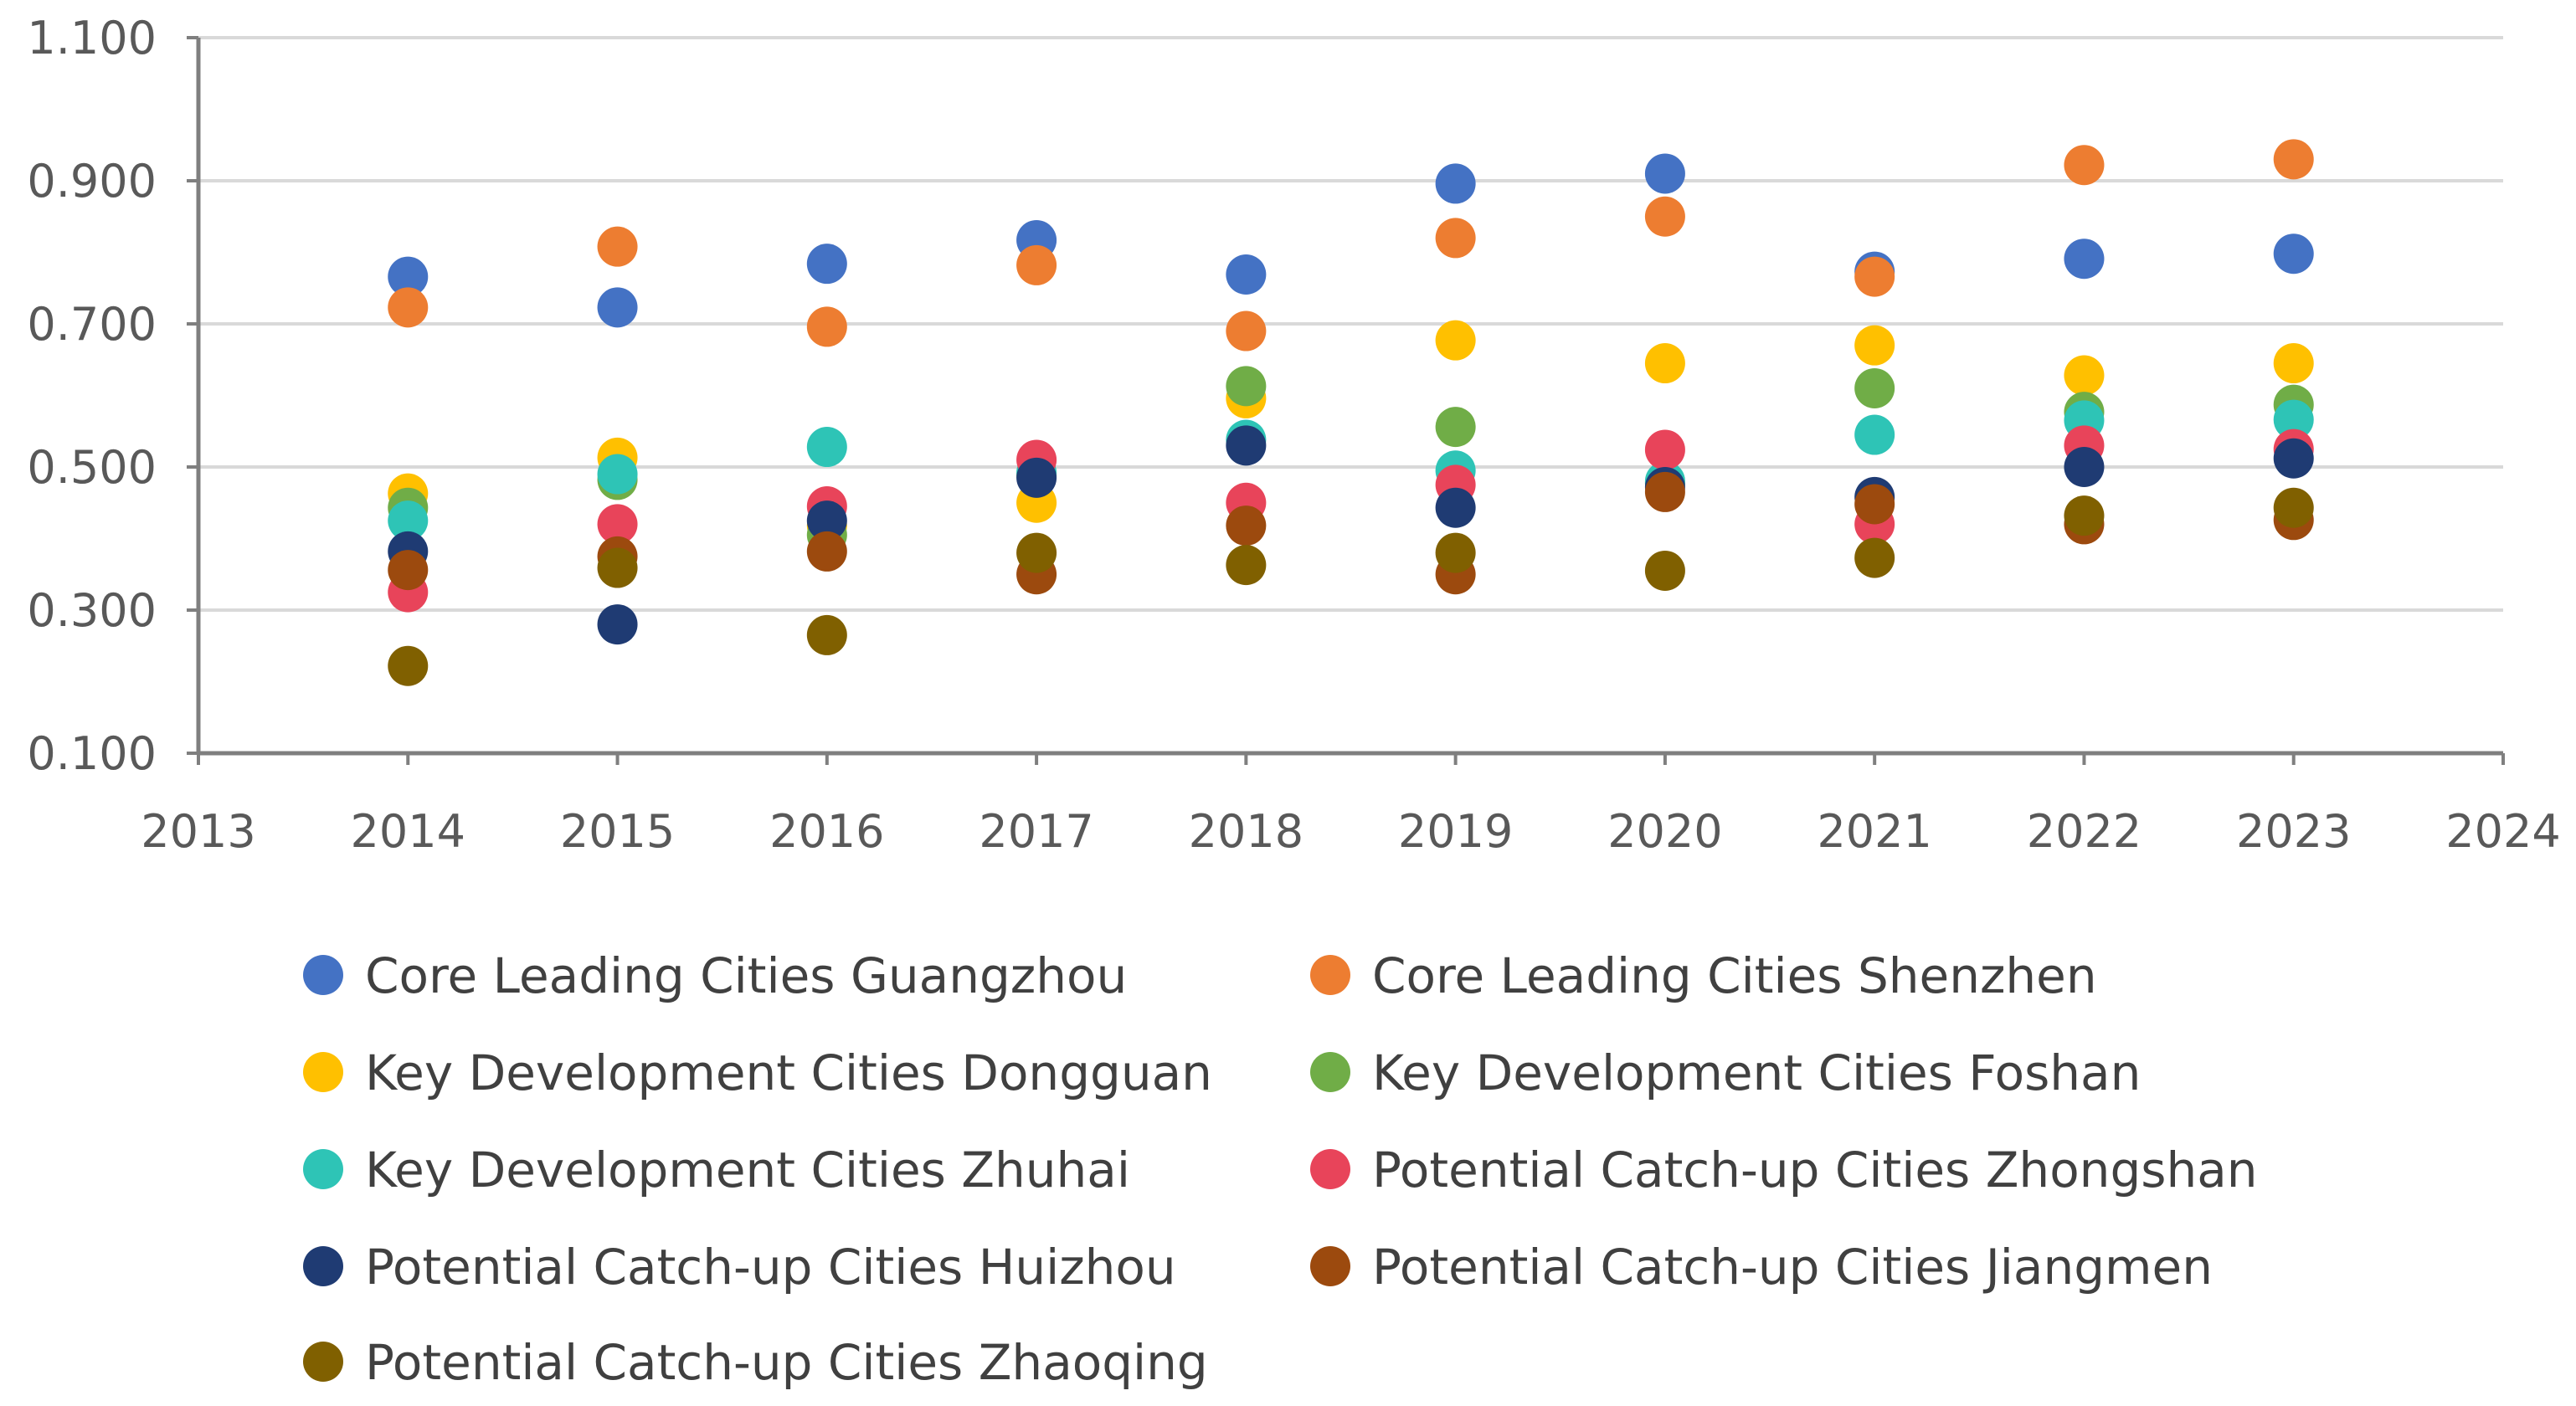 Image resolution: width=2576 pixels, height=1406 pixels. Describe the element at coordinates (746, 976) in the screenshot. I see `legend-label: Core Leading Cities Guangzhou` at that location.